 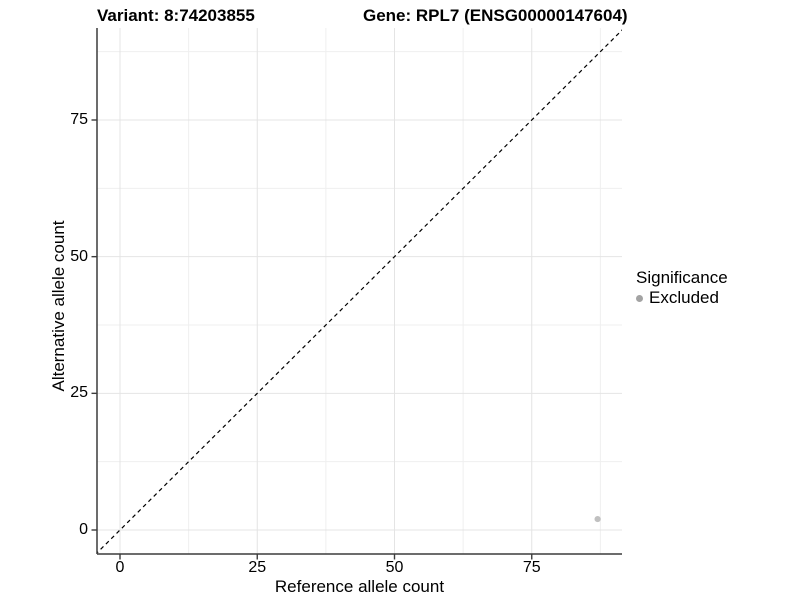 I want to click on legend-item-label: Excluded, so click(x=684, y=297).